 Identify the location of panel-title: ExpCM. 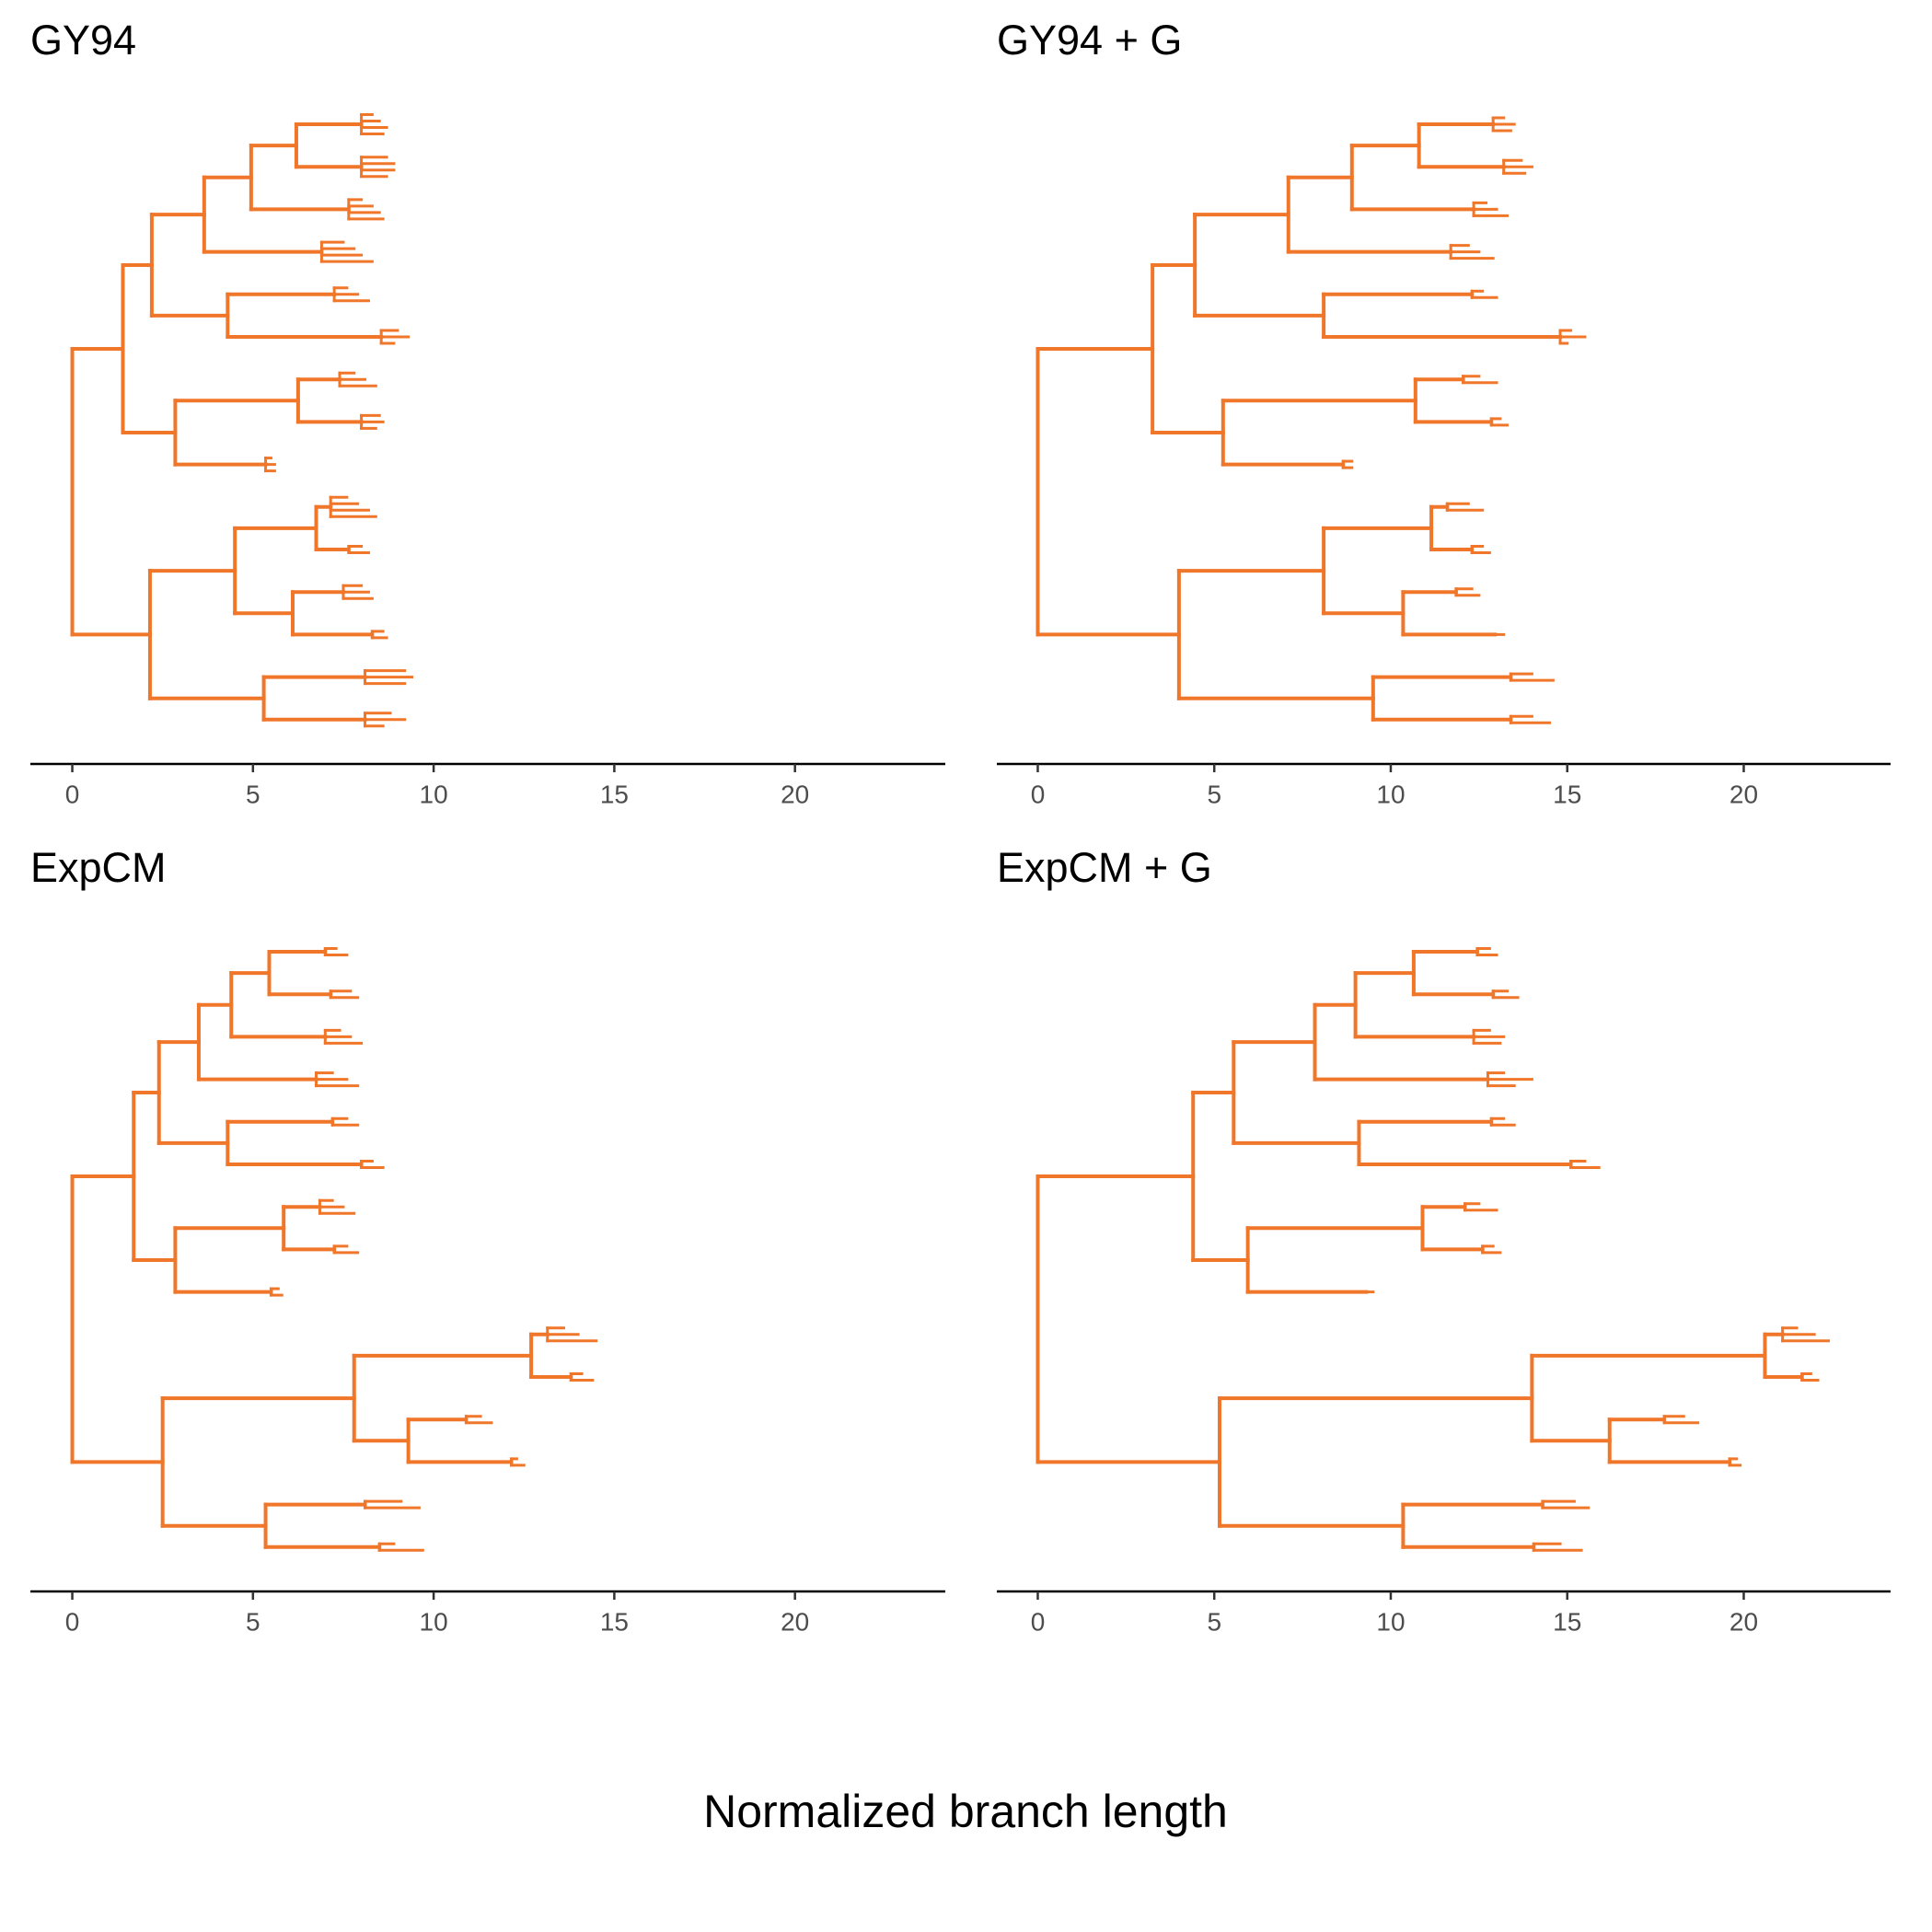
(99, 868).